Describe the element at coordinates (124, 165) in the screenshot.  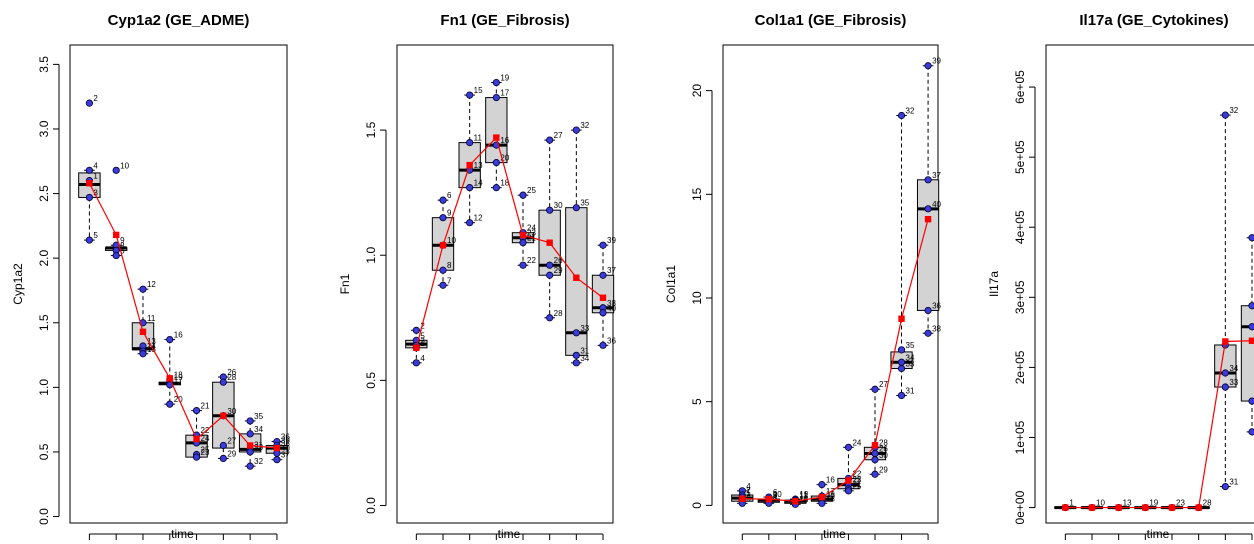
I see `data-point-label: 10` at that location.